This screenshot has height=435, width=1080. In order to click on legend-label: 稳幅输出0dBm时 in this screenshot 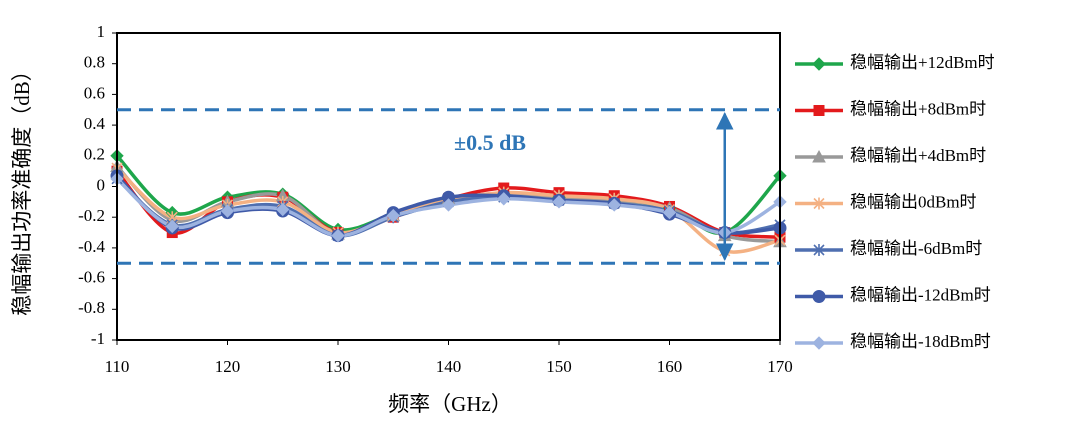, I will do `click(913, 201)`.